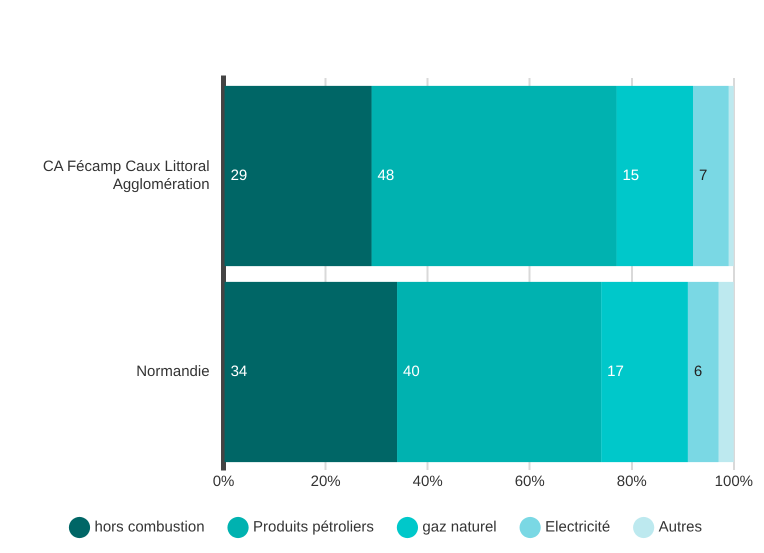  What do you see at coordinates (386, 175) in the screenshot?
I see `data-label: 48` at bounding box center [386, 175].